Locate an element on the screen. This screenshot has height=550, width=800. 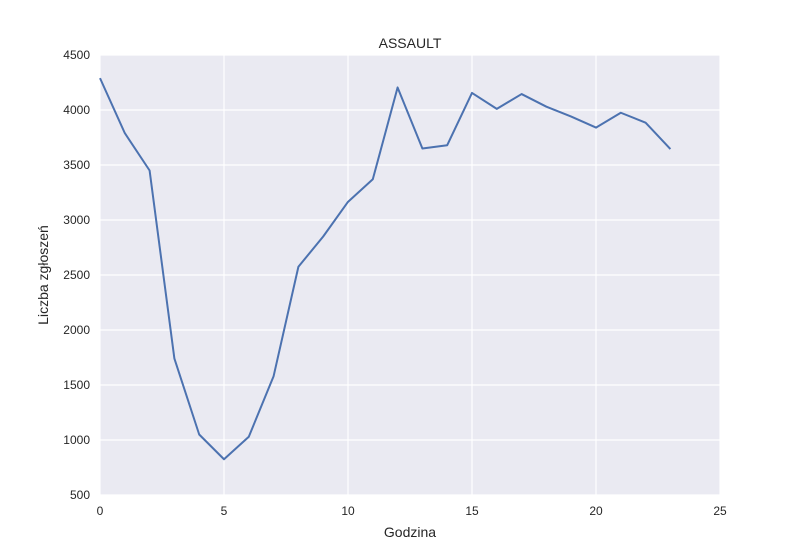
x-tick-label: 5 is located at coordinates (224, 511).